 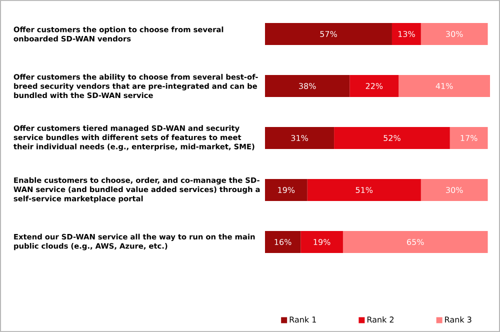 What do you see at coordinates (380, 319) in the screenshot?
I see `legend-label: Rank 2` at bounding box center [380, 319].